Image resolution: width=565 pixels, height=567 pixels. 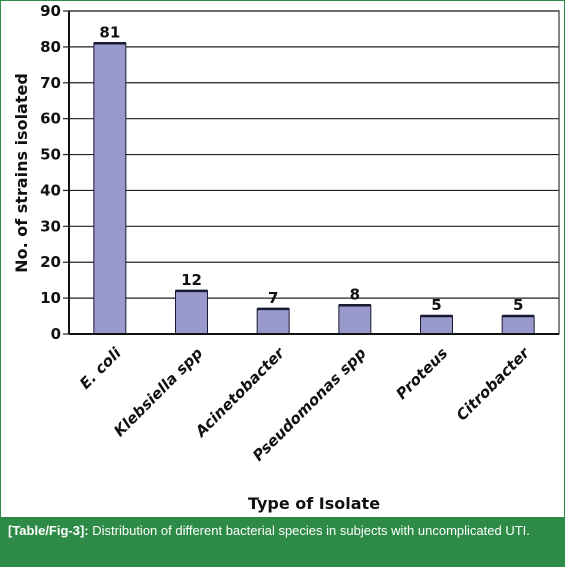 What do you see at coordinates (50, 11) in the screenshot?
I see `y-tick-label: 90` at bounding box center [50, 11].